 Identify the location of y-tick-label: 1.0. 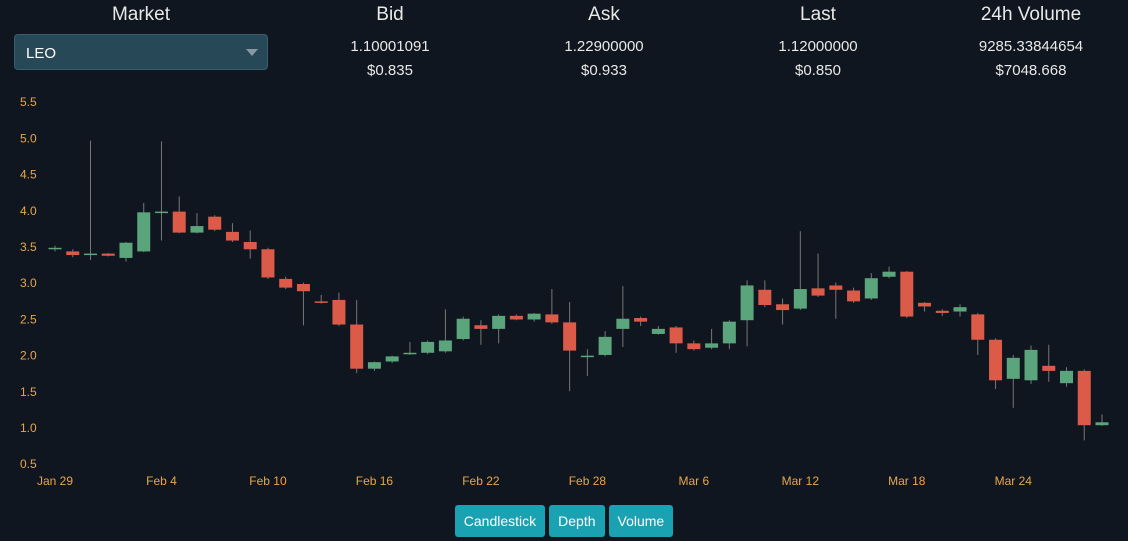
(28, 428).